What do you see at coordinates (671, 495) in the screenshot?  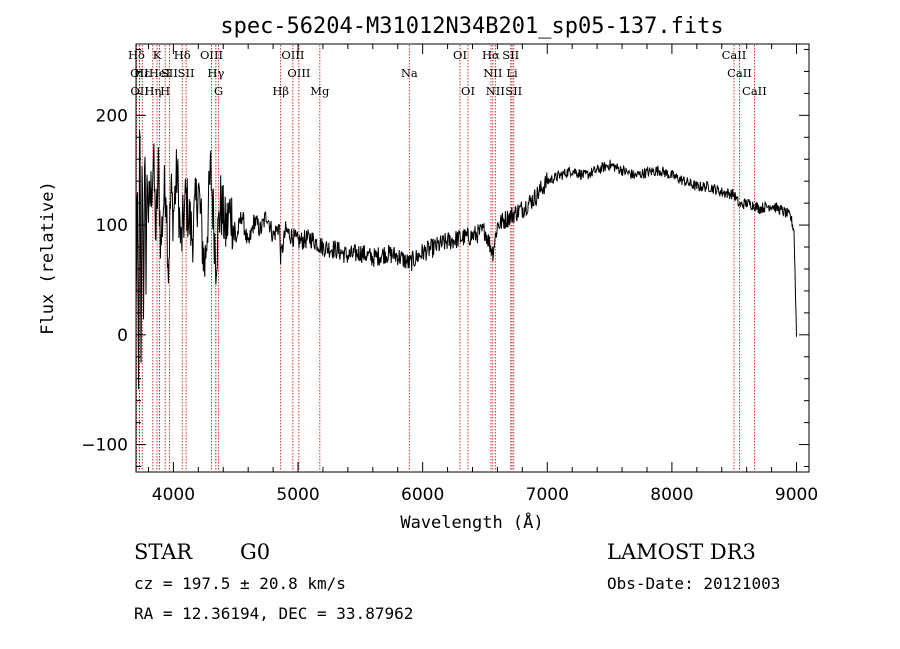 I see `x-tick-label-4: 8000` at bounding box center [671, 495].